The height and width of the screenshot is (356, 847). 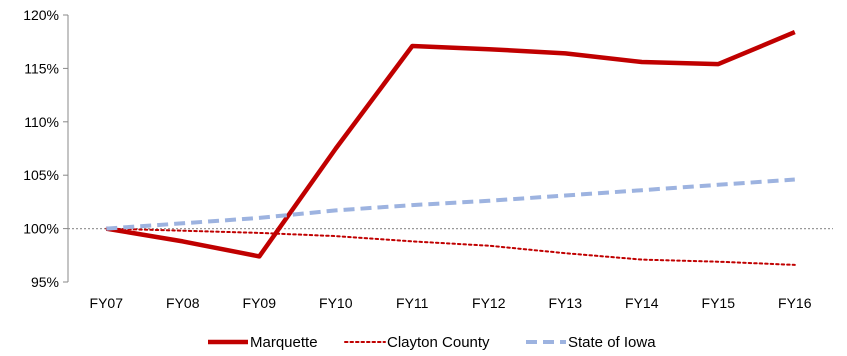 What do you see at coordinates (41, 175) in the screenshot?
I see `y-tick-label: 105%` at bounding box center [41, 175].